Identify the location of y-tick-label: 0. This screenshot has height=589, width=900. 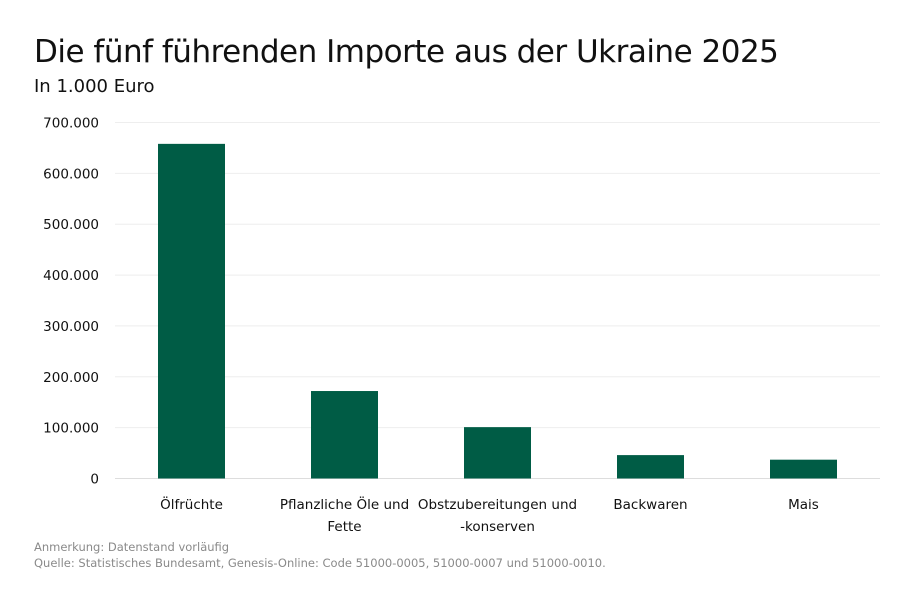
(94, 480).